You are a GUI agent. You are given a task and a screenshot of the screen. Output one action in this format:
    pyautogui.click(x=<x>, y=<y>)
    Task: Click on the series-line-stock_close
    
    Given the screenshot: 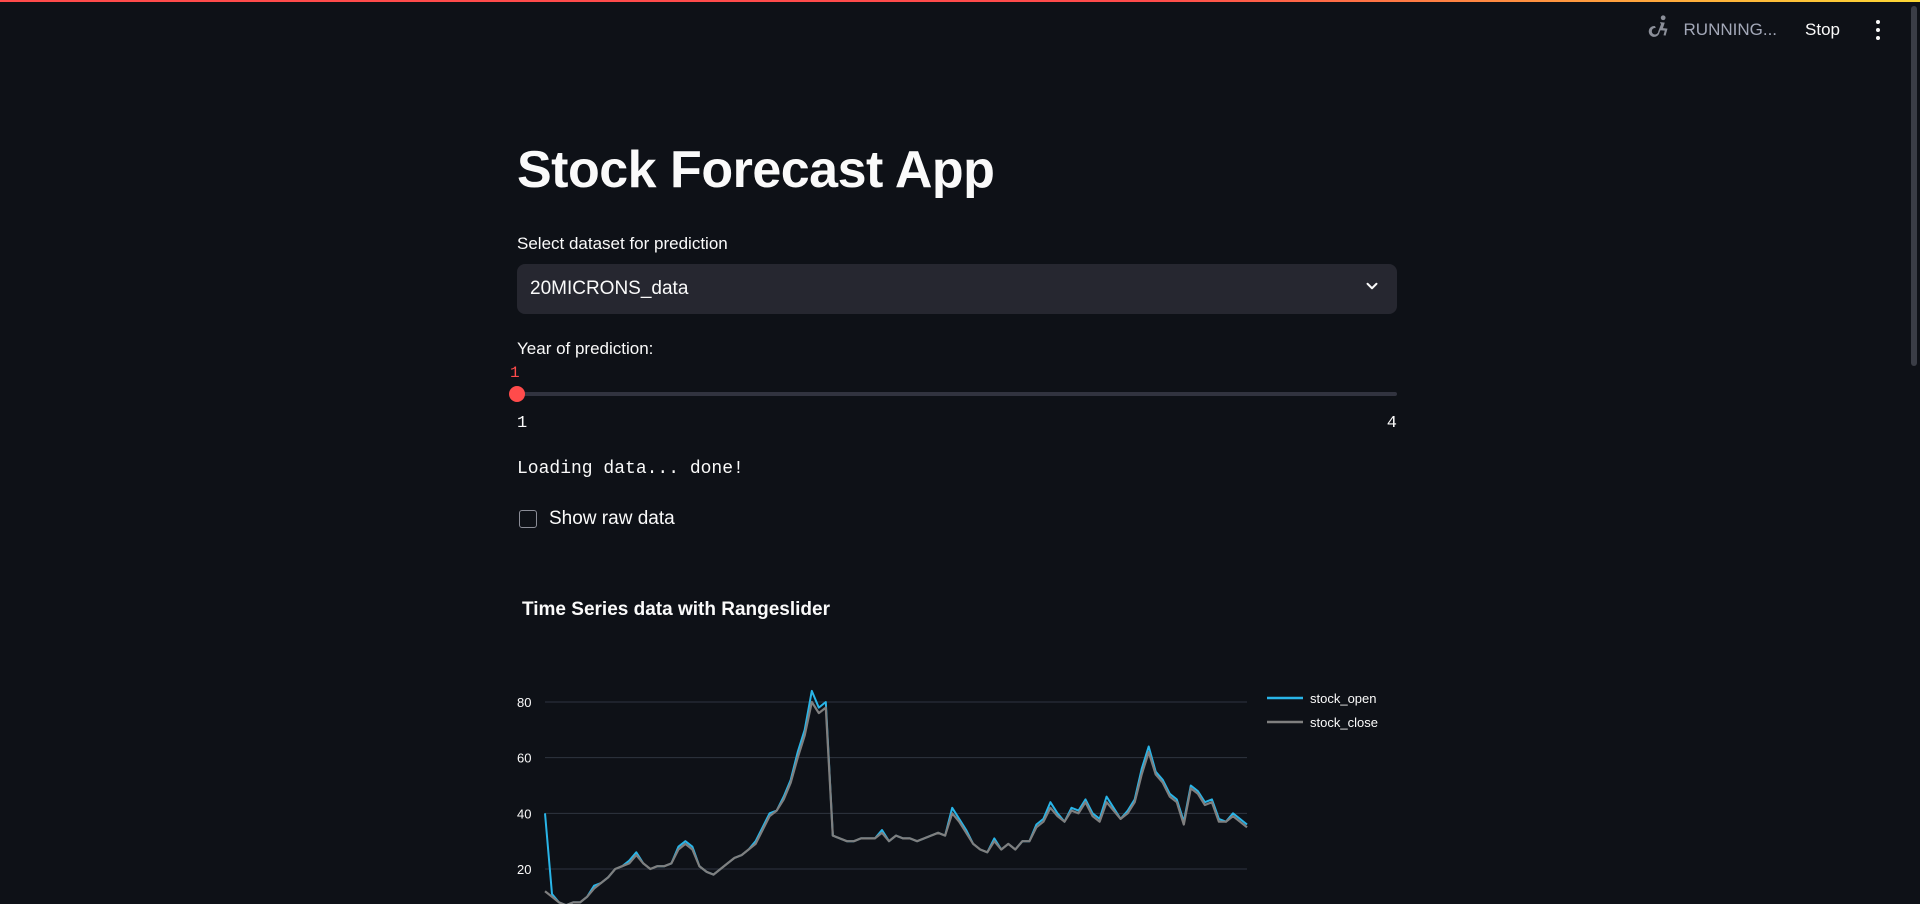 What is the action you would take?
    pyautogui.click(x=896, y=802)
    